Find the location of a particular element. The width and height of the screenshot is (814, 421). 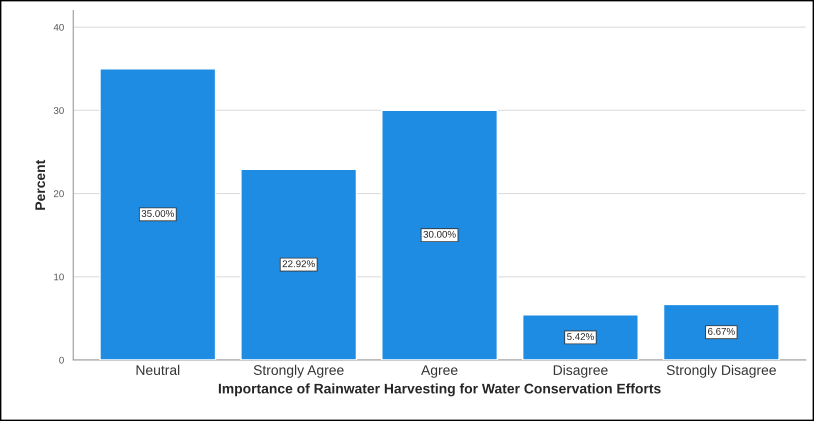

data-label: 22.92% is located at coordinates (298, 264).